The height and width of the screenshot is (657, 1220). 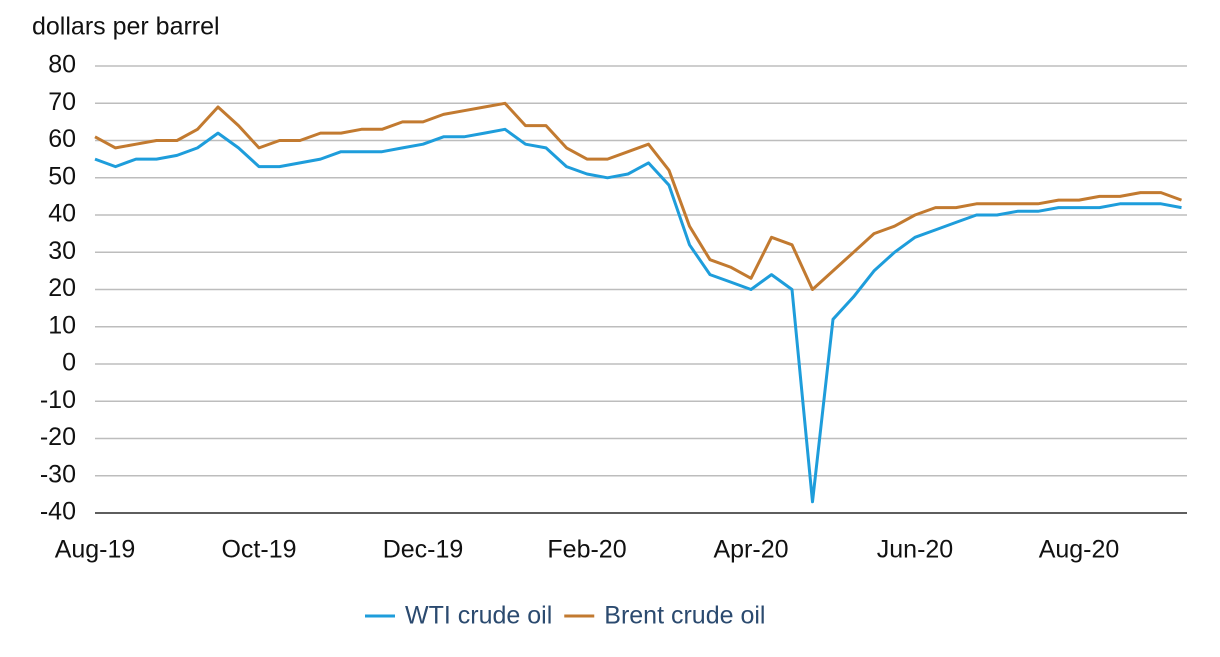 I want to click on x-tick-label: Feb-20, so click(x=586, y=550).